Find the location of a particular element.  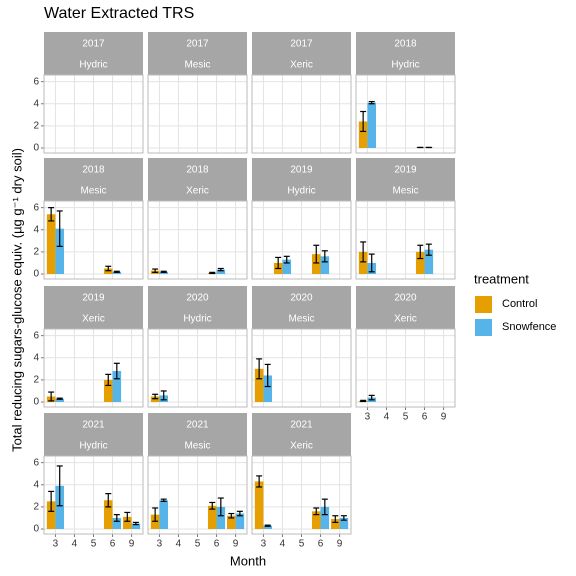

strip-site: Mesic is located at coordinates (301, 319).